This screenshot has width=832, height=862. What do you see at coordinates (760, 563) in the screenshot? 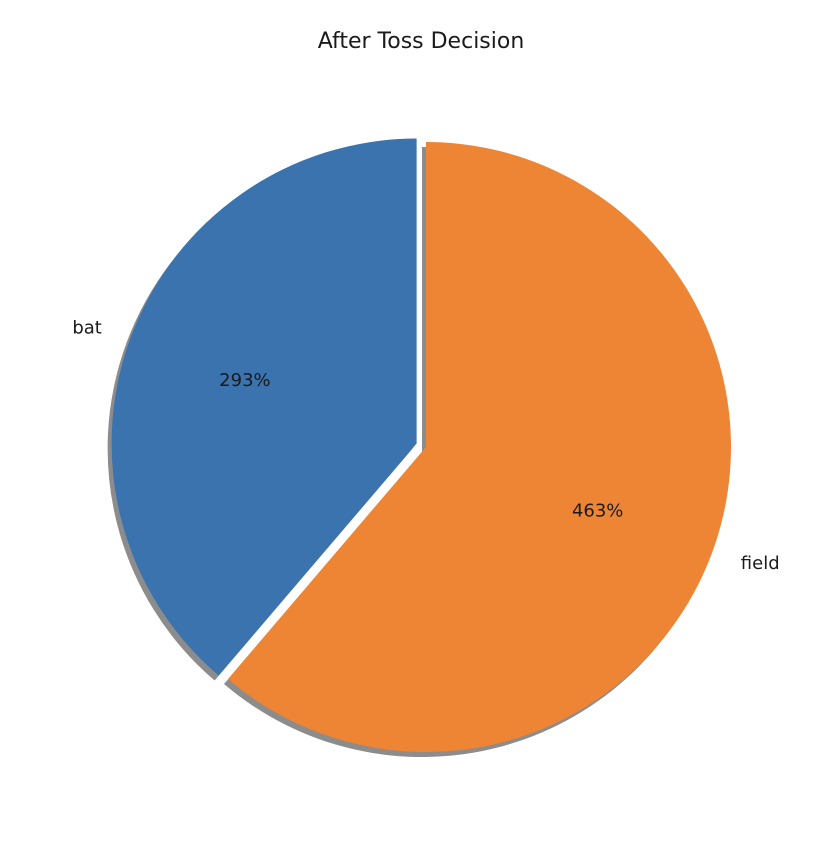
I see `slice-label-field: field` at bounding box center [760, 563].